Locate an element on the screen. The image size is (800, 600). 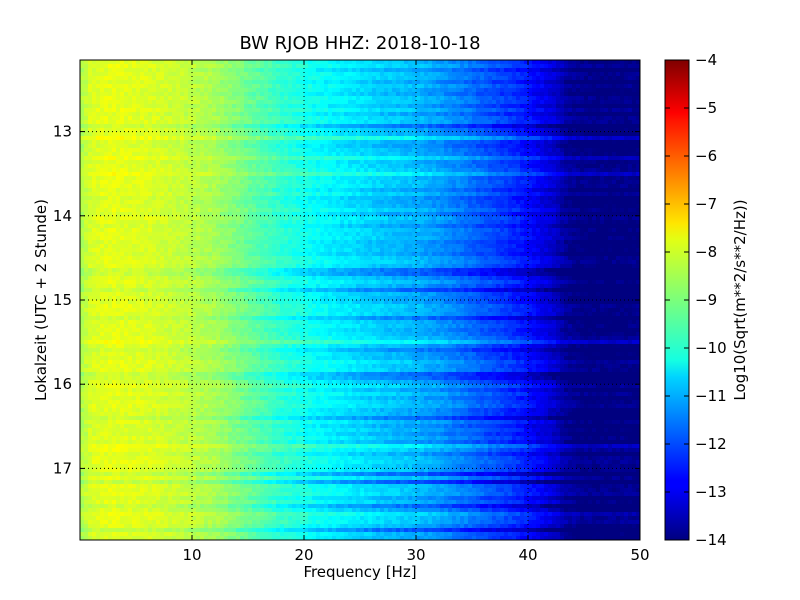
chart-title: BW RJOB HHZ: 2018-10-18 is located at coordinates (359, 43).